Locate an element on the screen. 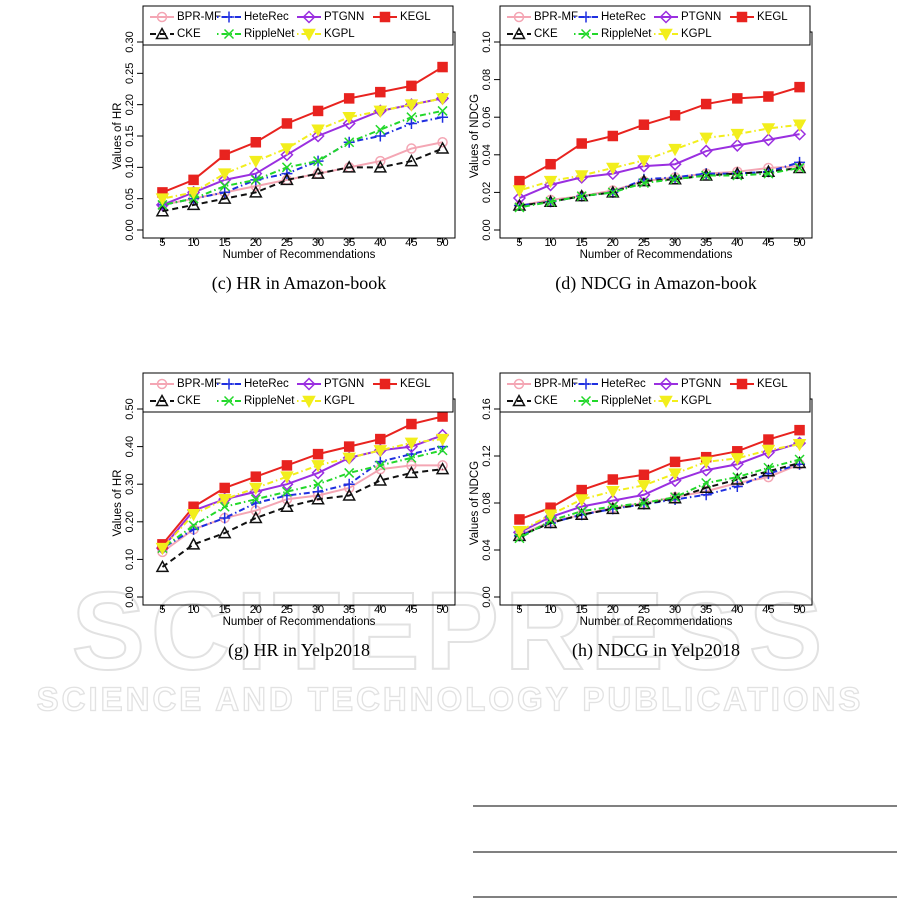 Image resolution: width=901 pixels, height=899 pixels. y-axis-label: Values of HR is located at coordinates (118, 503).